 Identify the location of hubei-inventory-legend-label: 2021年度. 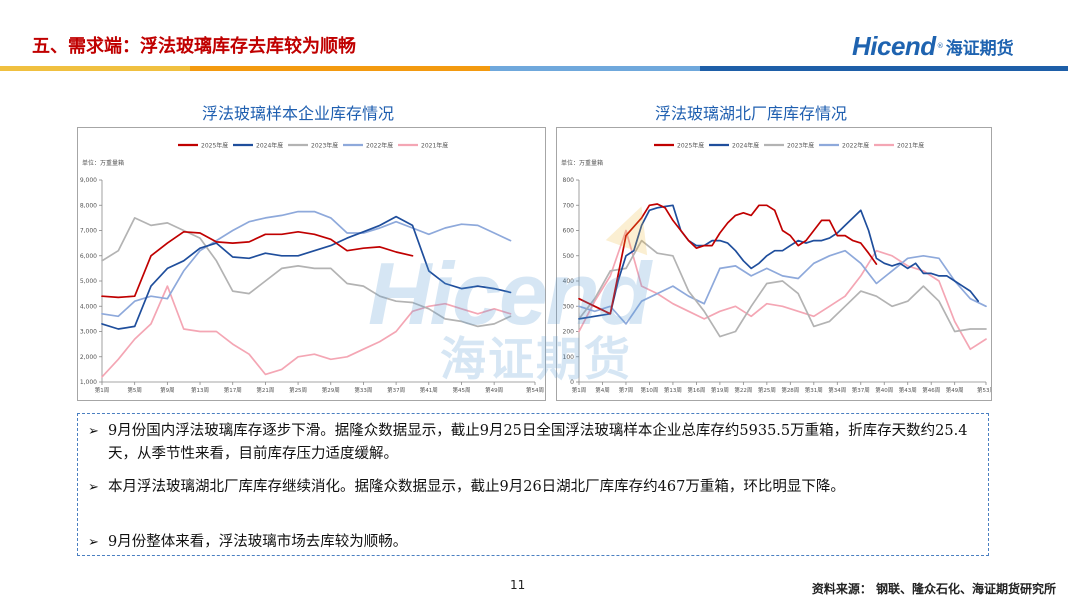
(910, 146).